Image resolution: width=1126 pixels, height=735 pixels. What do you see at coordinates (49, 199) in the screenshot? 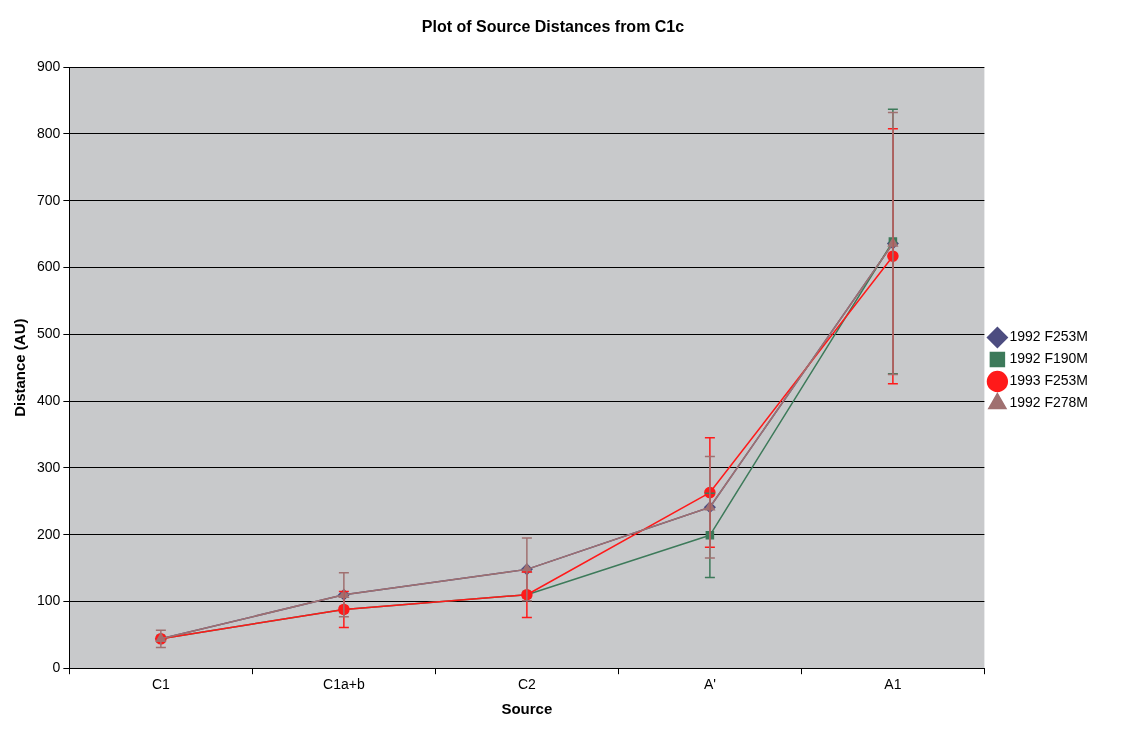
I see `y-tick-label: 700` at bounding box center [49, 199].